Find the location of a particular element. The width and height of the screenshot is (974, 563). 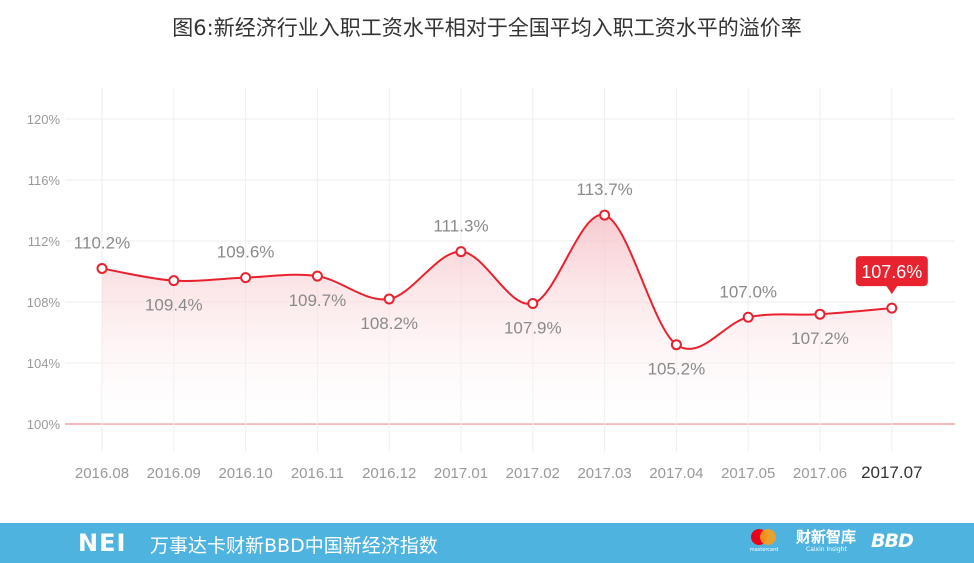

x-tick-label: 2017.01 is located at coordinates (461, 473).